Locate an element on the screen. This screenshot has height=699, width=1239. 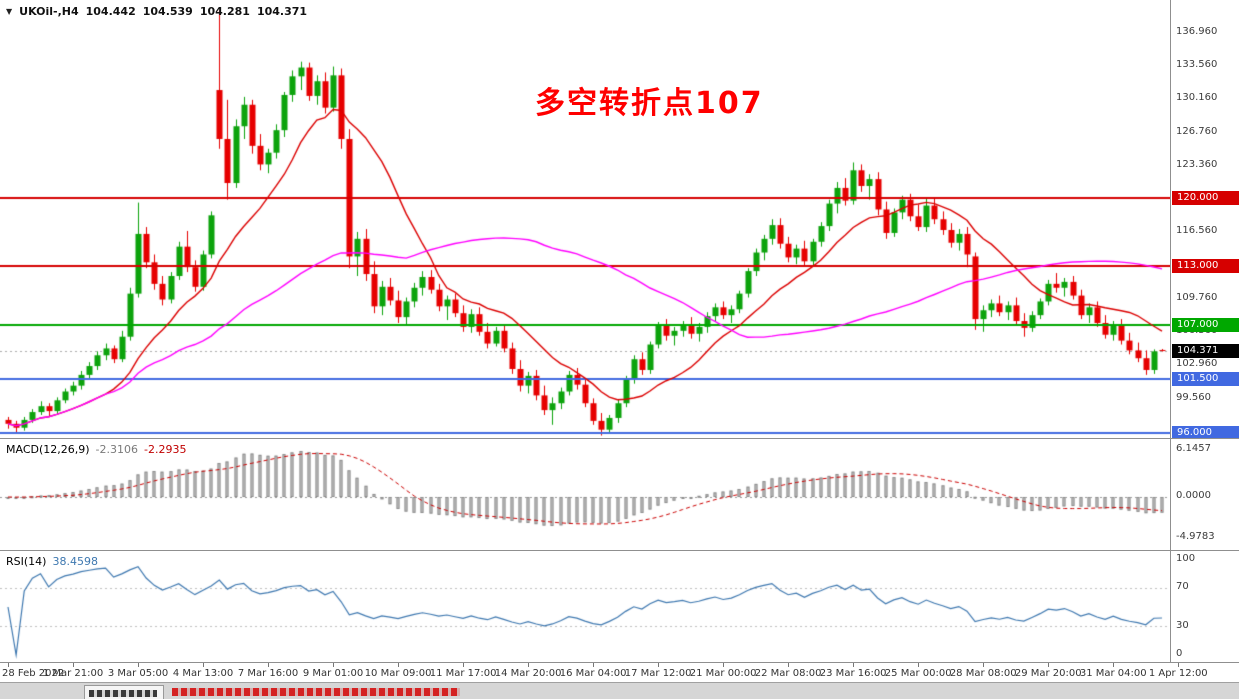
bottom-bar is located at coordinates (619, 690).